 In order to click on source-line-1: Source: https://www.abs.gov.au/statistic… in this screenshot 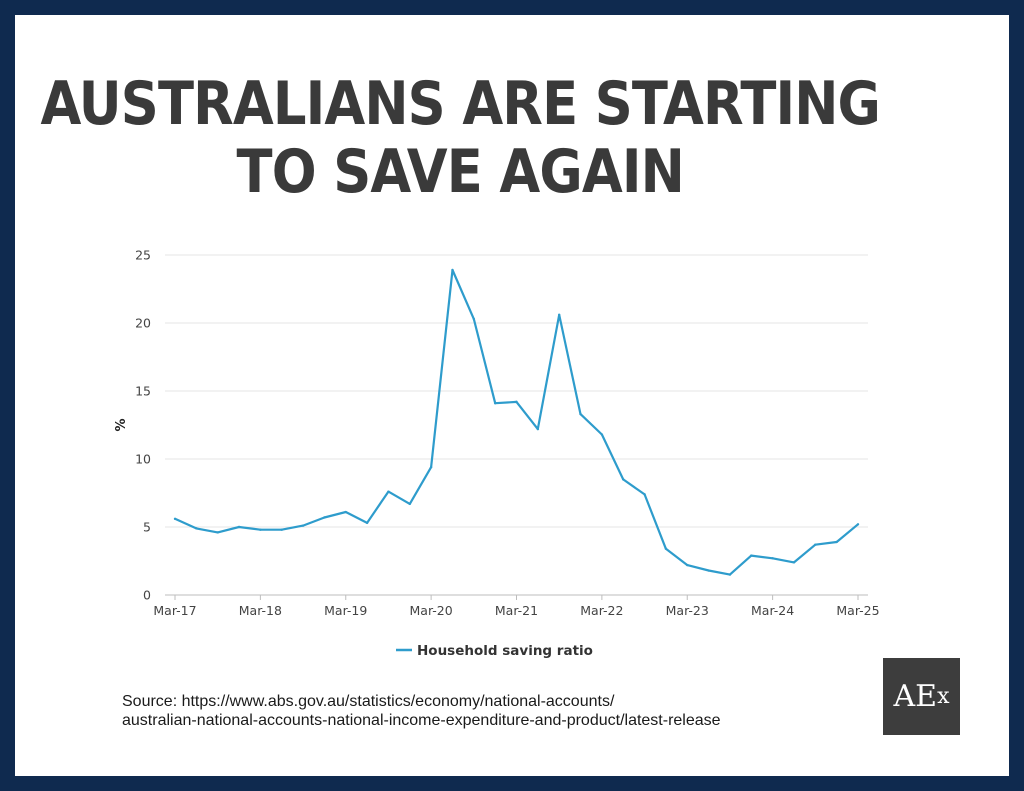, I will do `click(368, 701)`.